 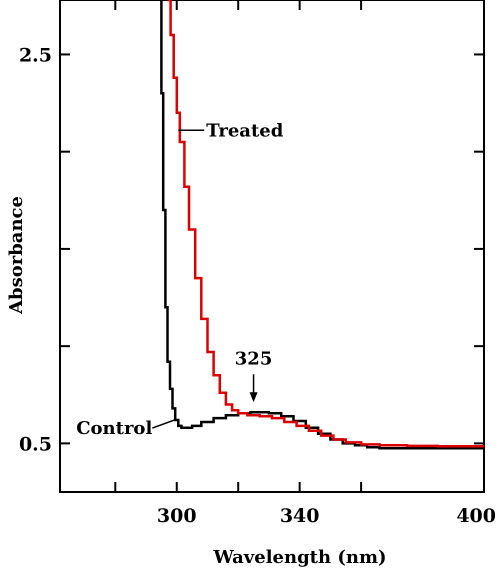 What do you see at coordinates (476, 516) in the screenshot?
I see `x-tick-label: 400` at bounding box center [476, 516].